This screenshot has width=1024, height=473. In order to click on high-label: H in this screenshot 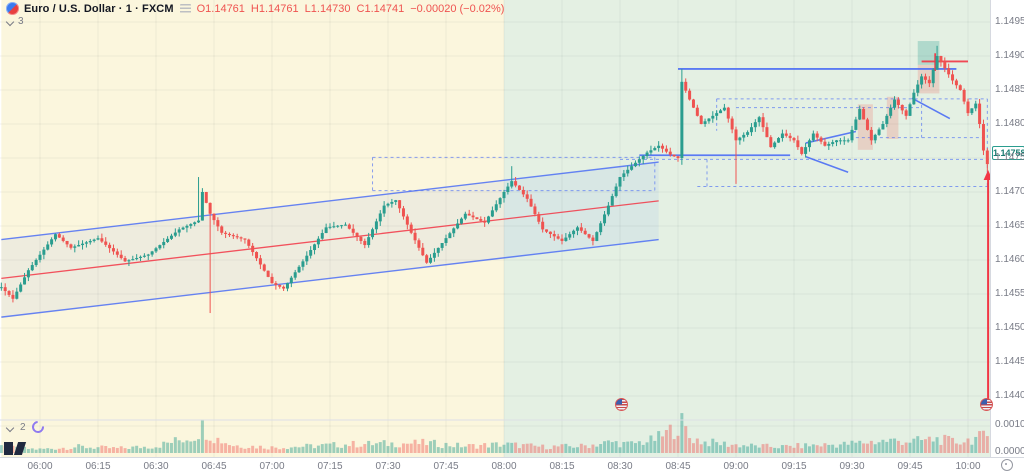, I will do `click(254, 8)`.